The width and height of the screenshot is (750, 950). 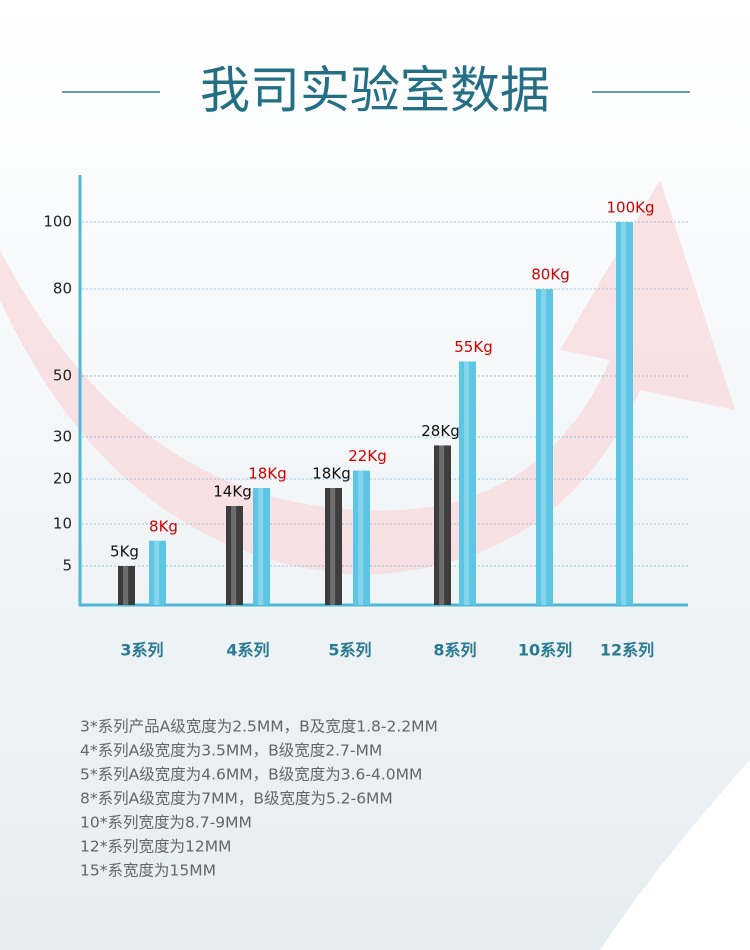 What do you see at coordinates (236, 799) in the screenshot?
I see `note: 8*系列A级宽度为7MM，B级宽度为5.2-6MM` at bounding box center [236, 799].